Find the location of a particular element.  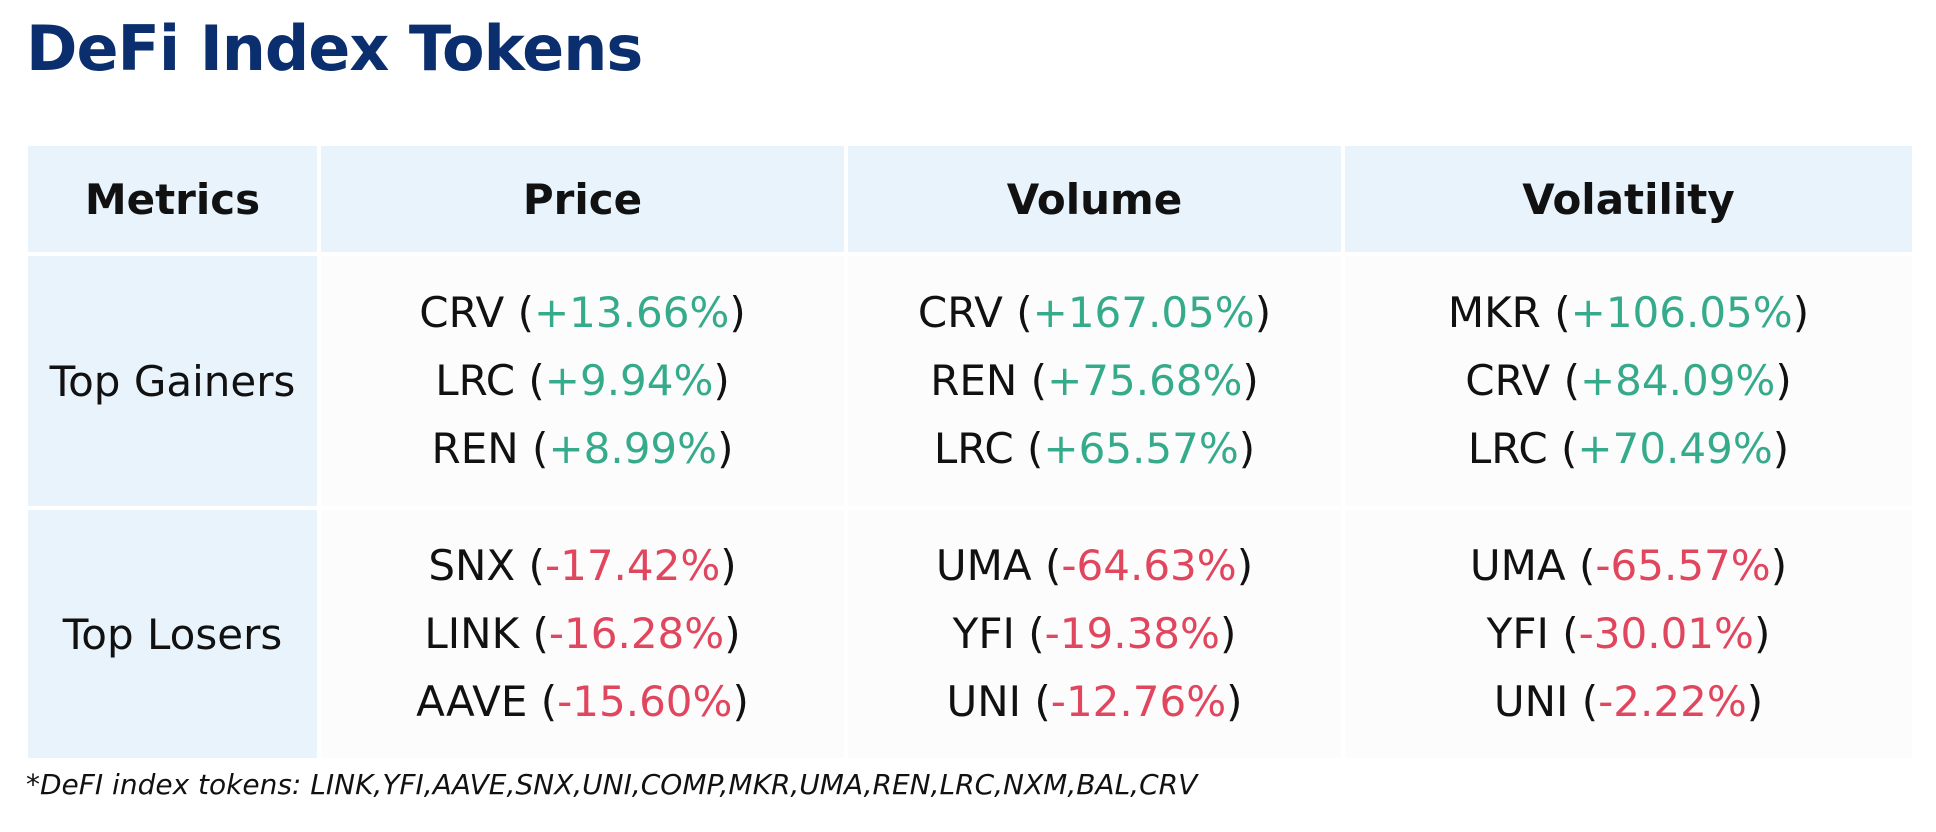

negative-change: -65.57% is located at coordinates (1683, 565).